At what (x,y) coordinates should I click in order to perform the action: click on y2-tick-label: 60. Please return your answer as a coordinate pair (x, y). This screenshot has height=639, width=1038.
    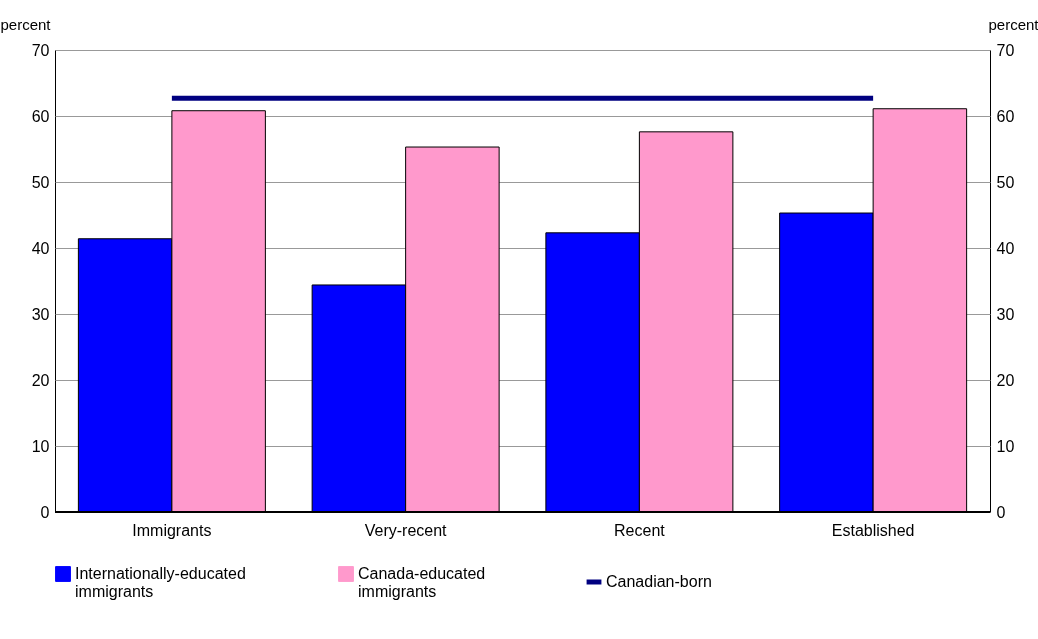
    Looking at the image, I should click on (1005, 116).